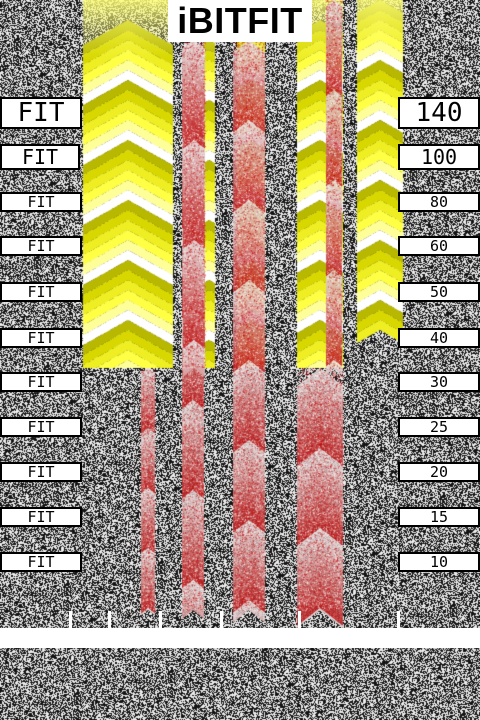 This screenshot has width=480, height=720. Describe the element at coordinates (240, 638) in the screenshot. I see `baseline-bar` at that location.